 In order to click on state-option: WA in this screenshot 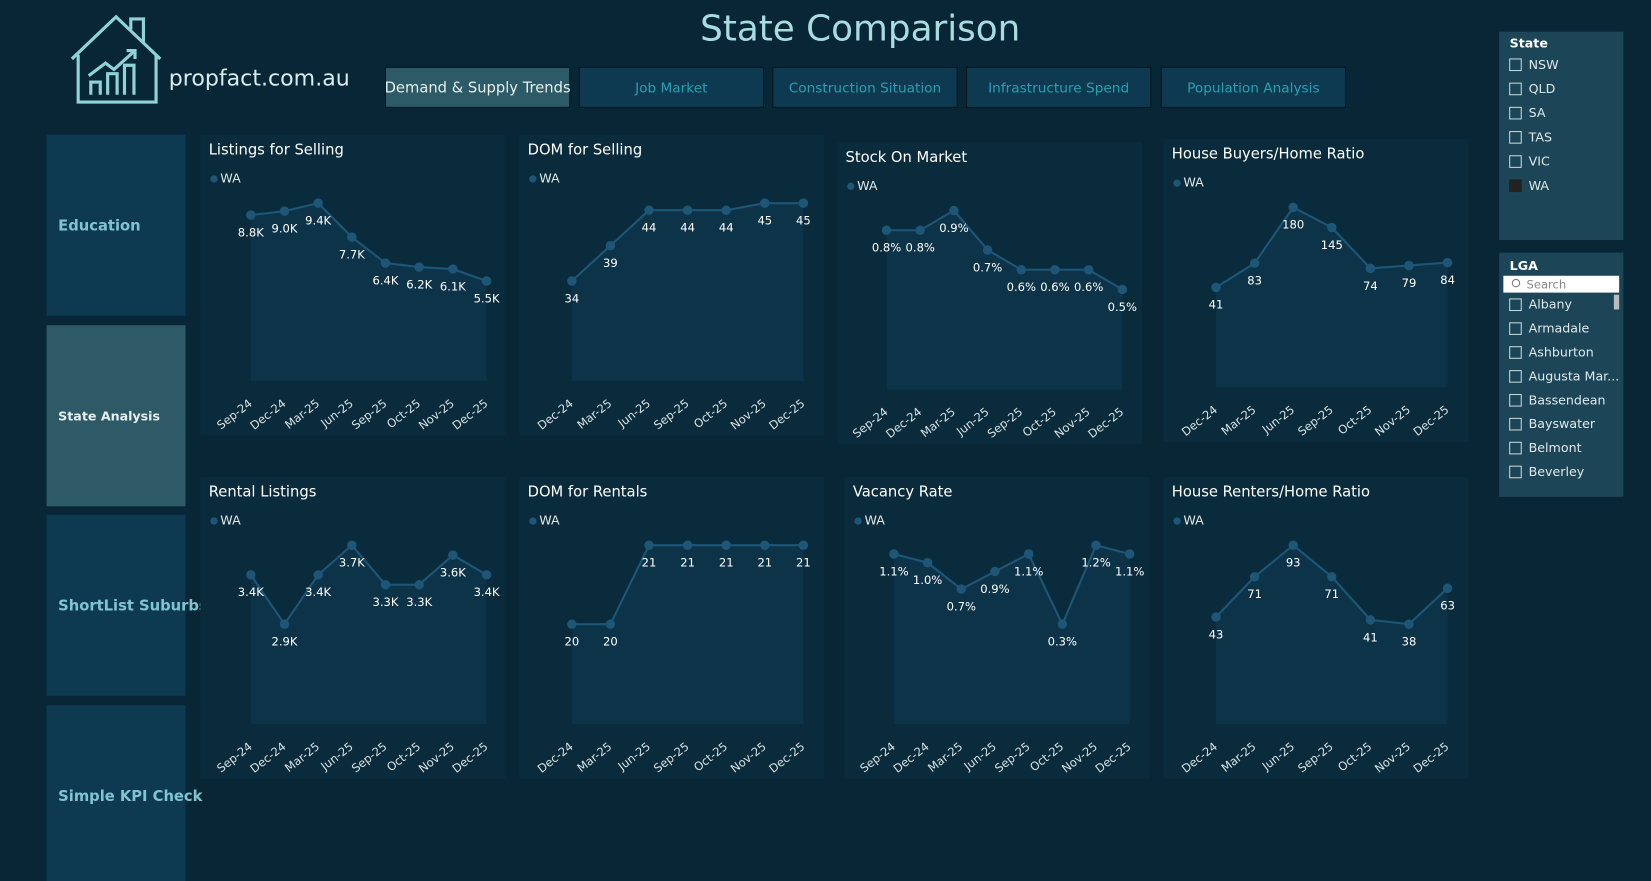, I will do `click(1539, 185)`.